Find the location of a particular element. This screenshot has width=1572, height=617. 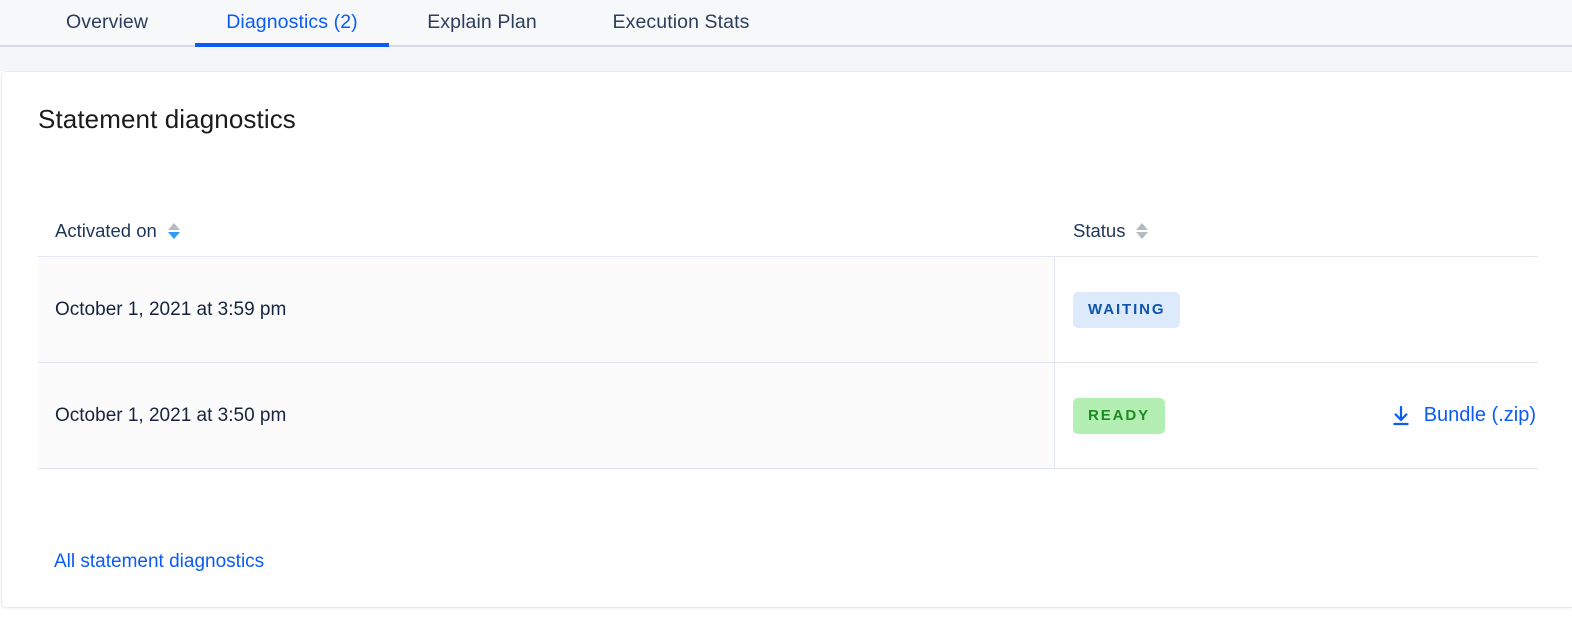

tab-diagnostics: Diagnostics (2) is located at coordinates (292, 23).